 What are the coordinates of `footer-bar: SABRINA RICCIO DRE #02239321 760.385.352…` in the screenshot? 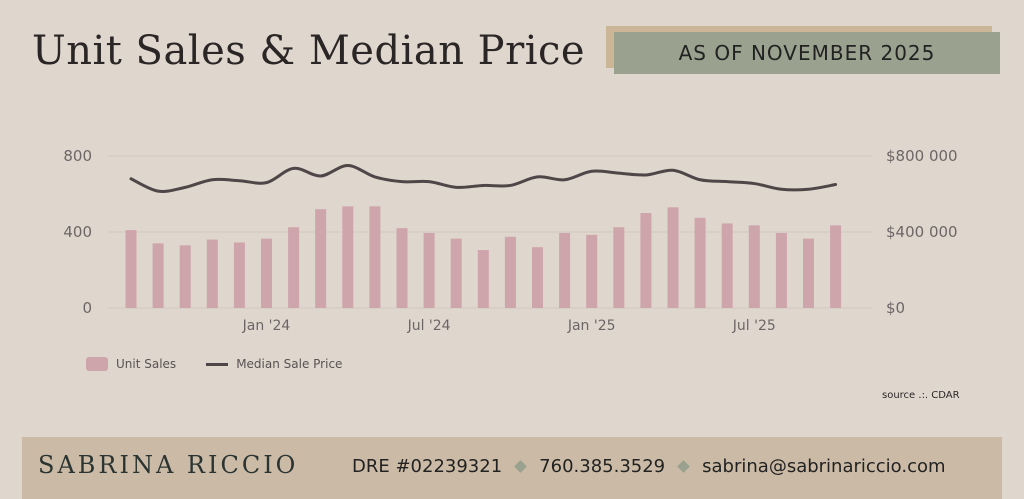 It's located at (512, 468).